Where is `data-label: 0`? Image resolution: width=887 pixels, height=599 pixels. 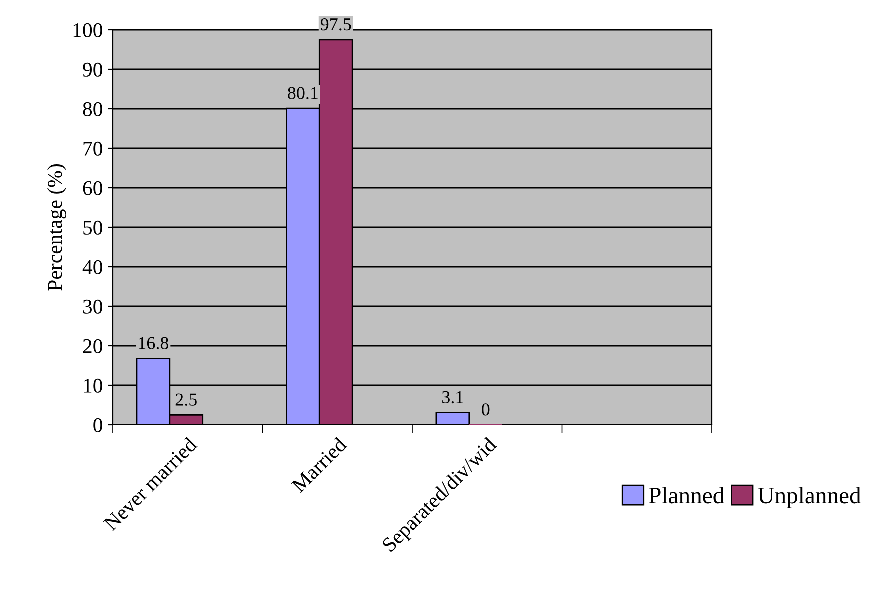 data-label: 0 is located at coordinates (486, 410).